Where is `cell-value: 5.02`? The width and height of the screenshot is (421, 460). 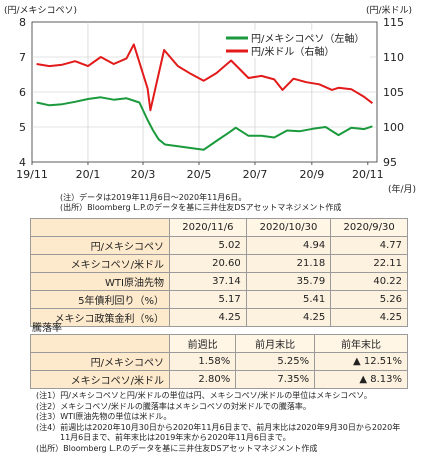 cell-value: 5.02 is located at coordinates (208, 245).